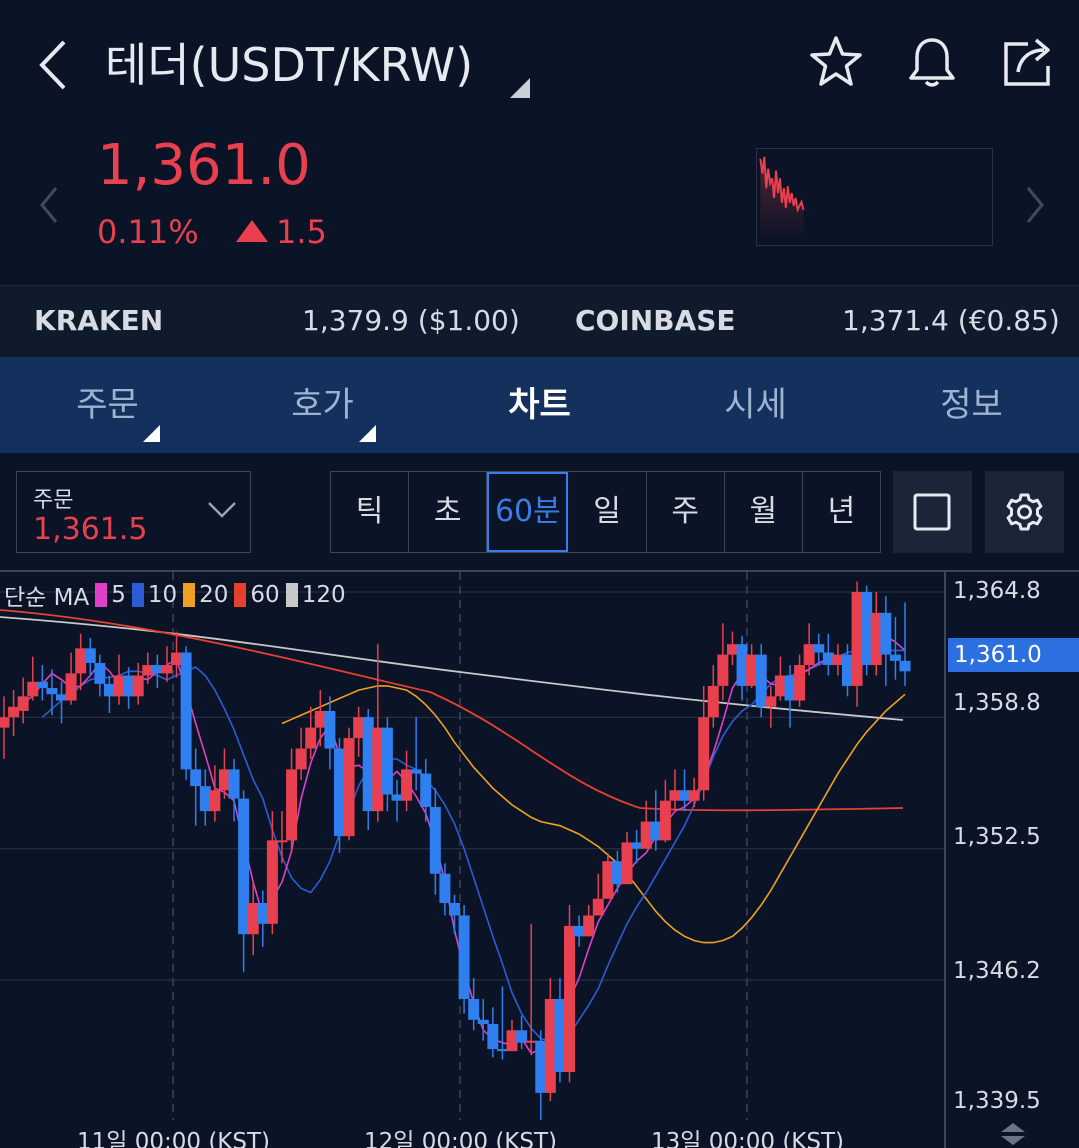 The height and width of the screenshot is (1148, 1079). Describe the element at coordinates (951, 320) in the screenshot. I see `exchange-value-coinbase: 1,371.4 (€0.85)` at that location.